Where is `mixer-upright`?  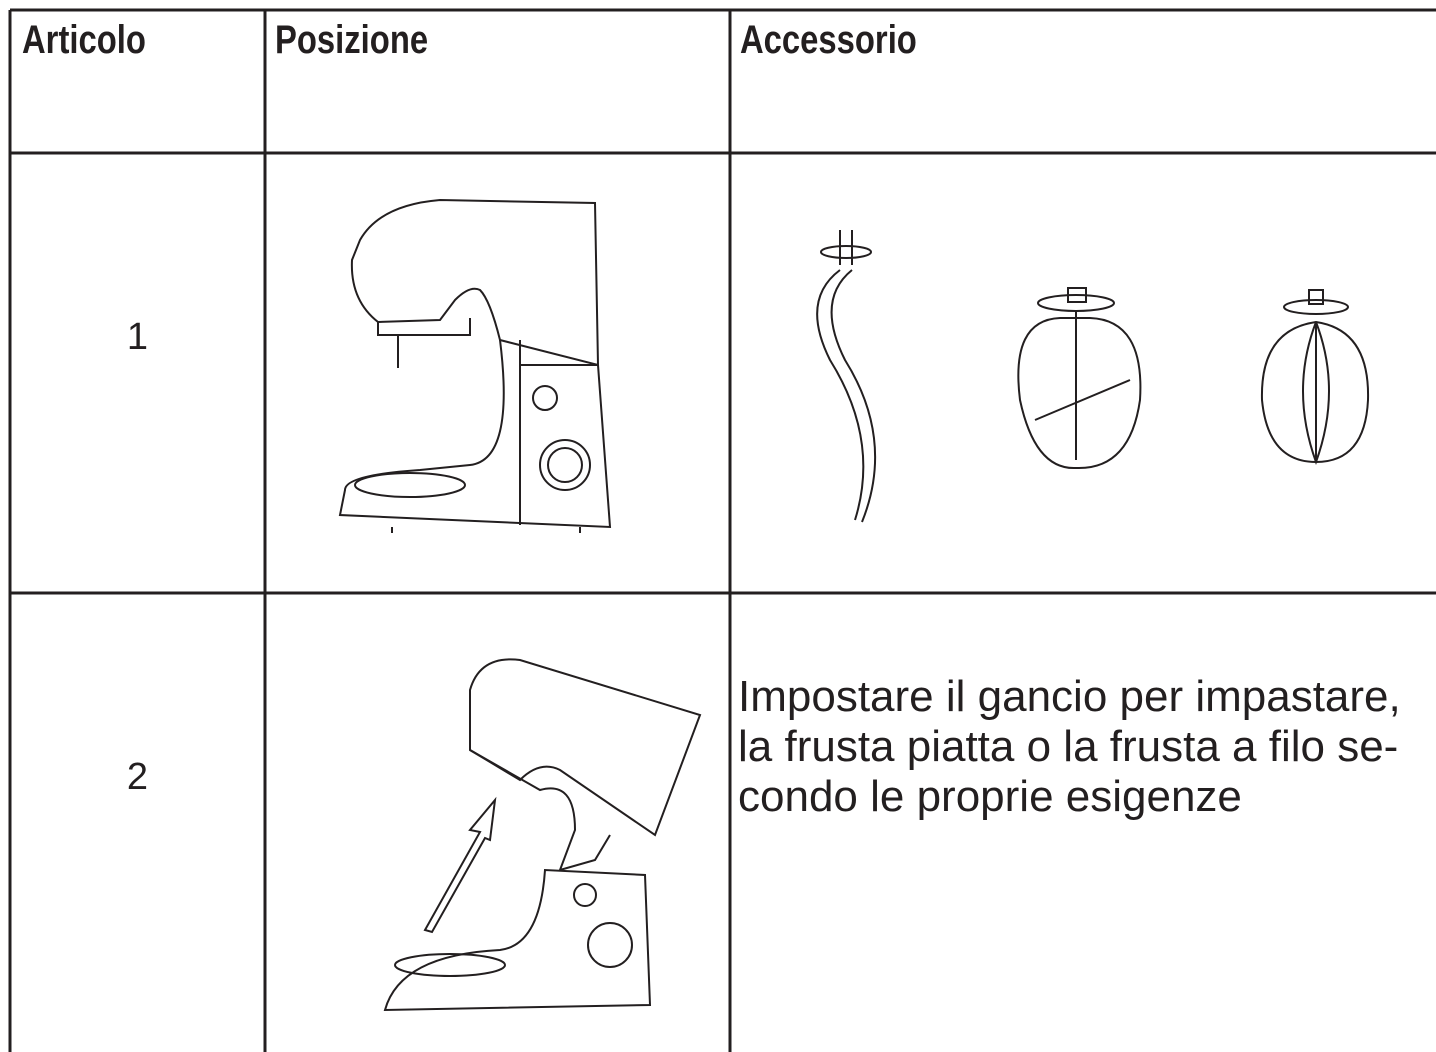
mixer-upright is located at coordinates (475, 365).